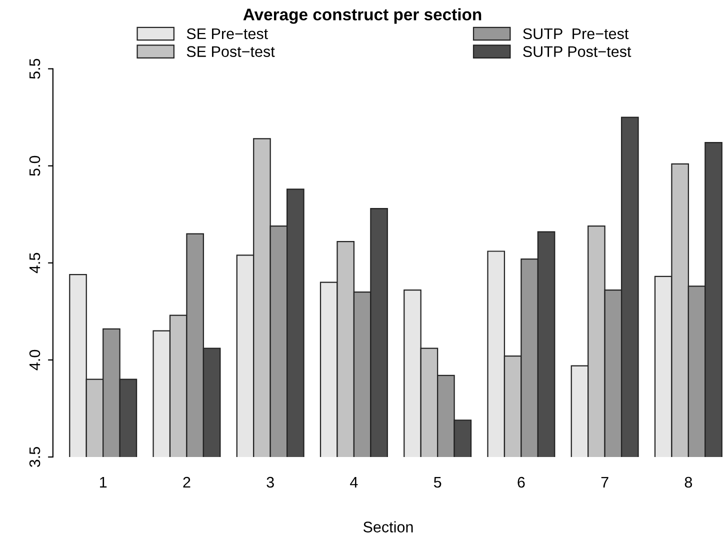 The height and width of the screenshot is (546, 725). What do you see at coordinates (354, 482) in the screenshot?
I see `x-tick-label: 4` at bounding box center [354, 482].